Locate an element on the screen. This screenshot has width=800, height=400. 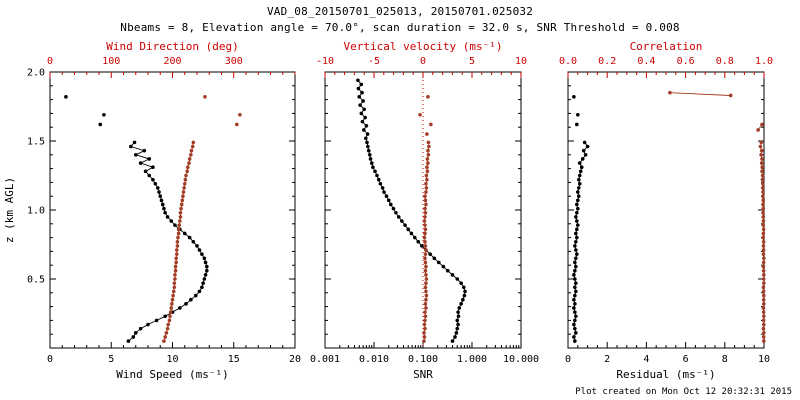
ytick: 1.0 is located at coordinates (36, 211).